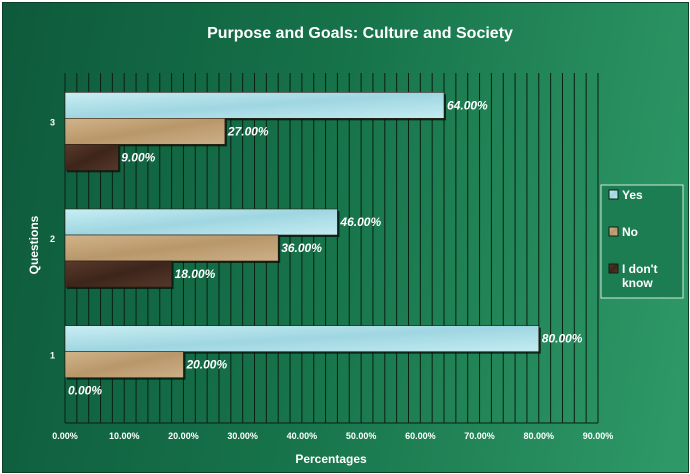 The image size is (690, 474). Describe the element at coordinates (598, 436) in the screenshot. I see `x-tick-label: 90.00%` at that location.